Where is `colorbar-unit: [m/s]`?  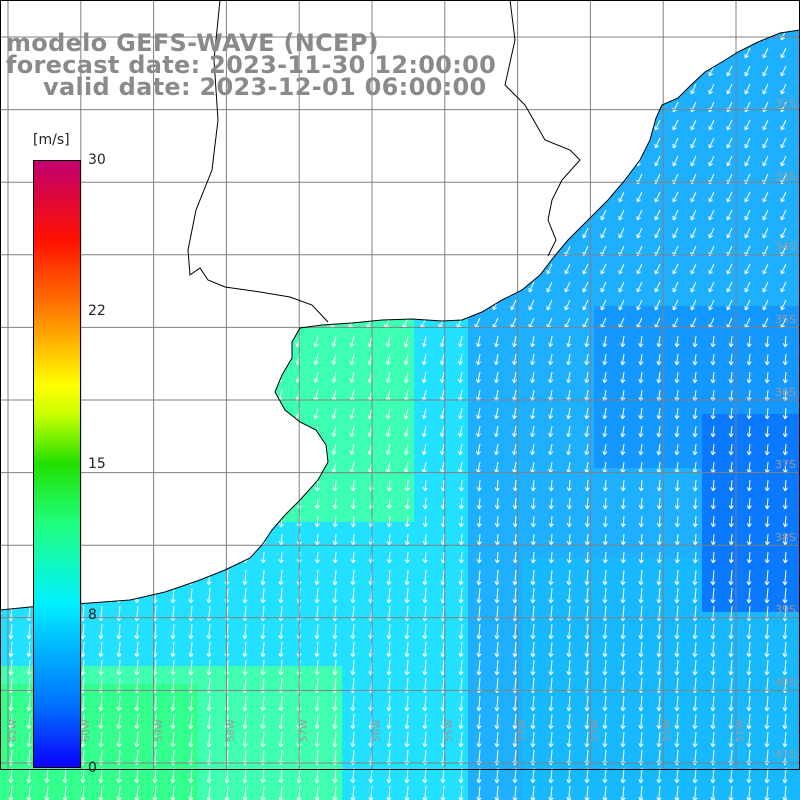
colorbar-unit: [m/s] is located at coordinates (51, 140).